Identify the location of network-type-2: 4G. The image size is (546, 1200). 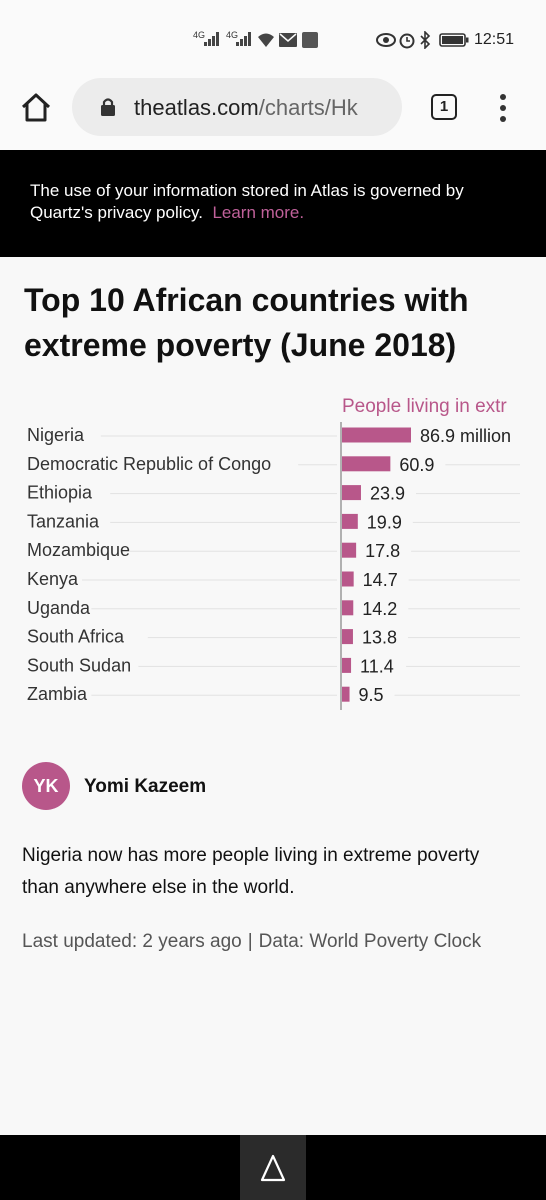
(232, 35).